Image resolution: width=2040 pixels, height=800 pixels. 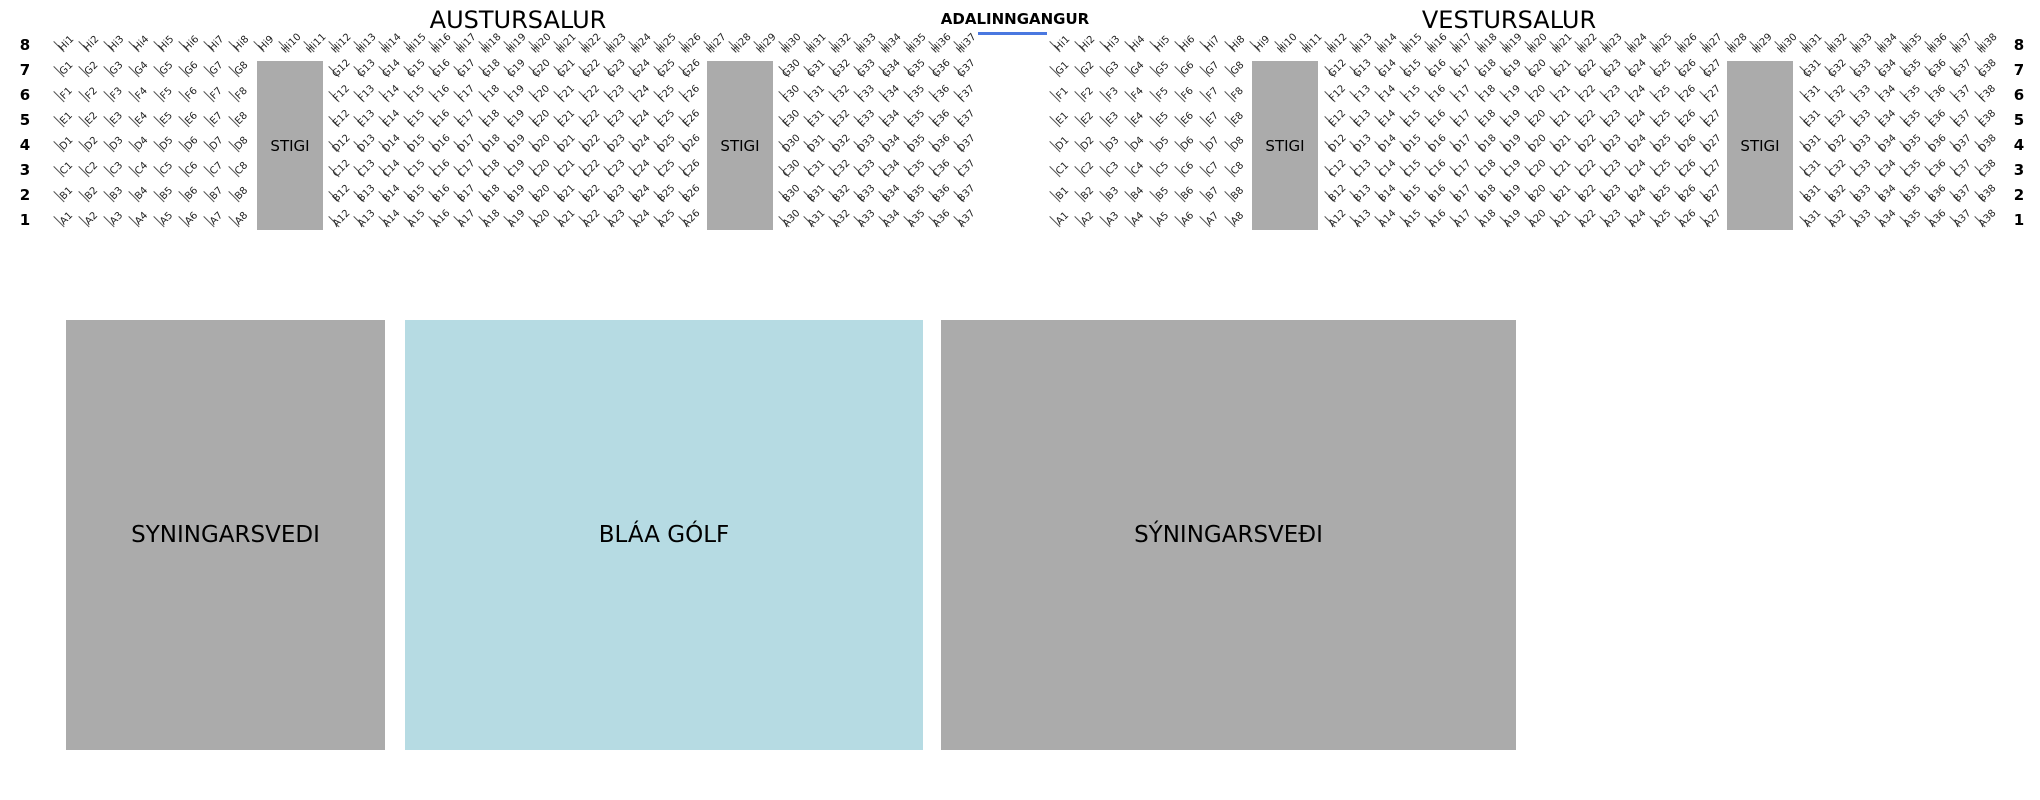 What do you see at coordinates (217, 169) in the screenshot?
I see `seat-C7: C7` at bounding box center [217, 169].